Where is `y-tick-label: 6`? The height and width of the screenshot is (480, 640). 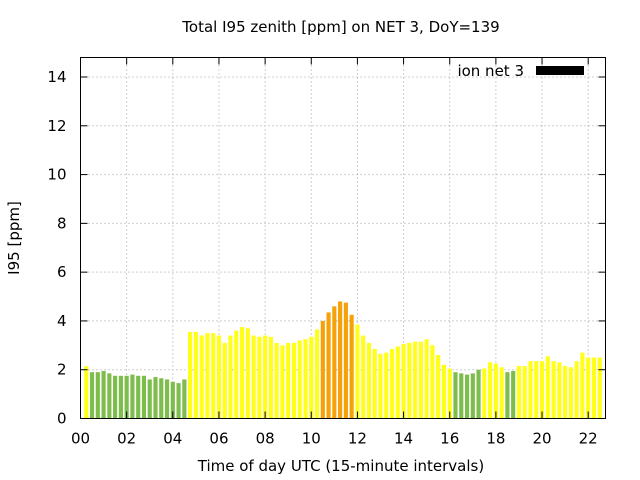
y-tick-label: 6 is located at coordinates (62, 272).